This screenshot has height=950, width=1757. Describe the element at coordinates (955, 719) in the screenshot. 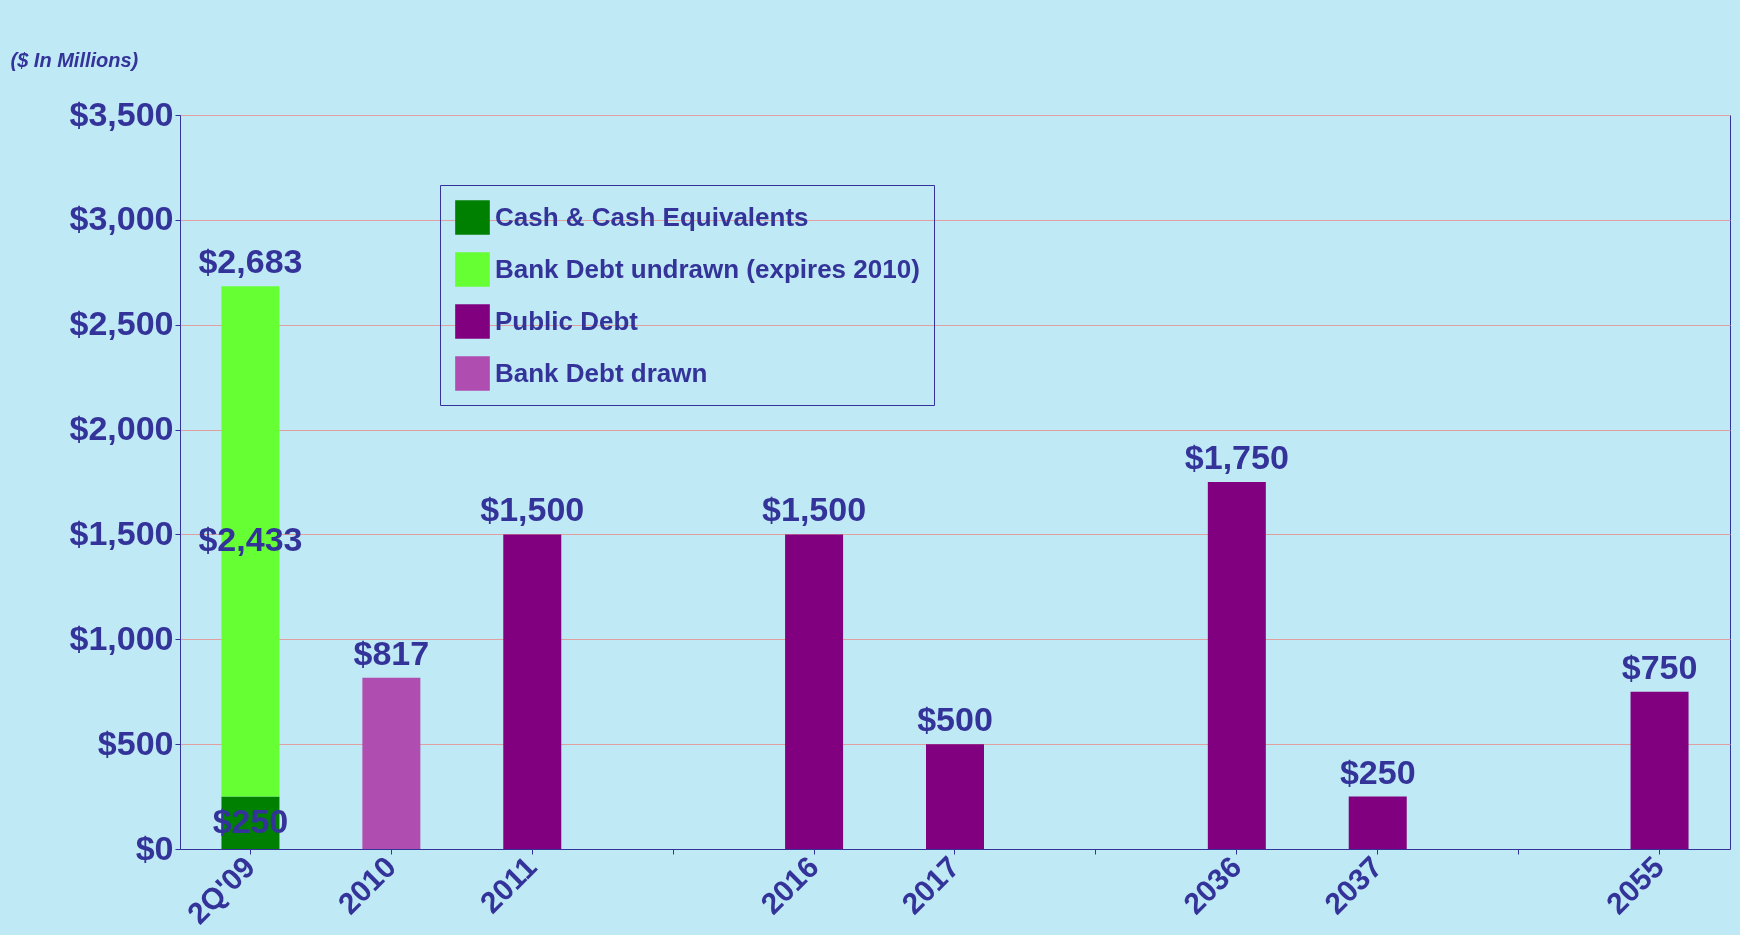

I see `data-label: $500` at that location.